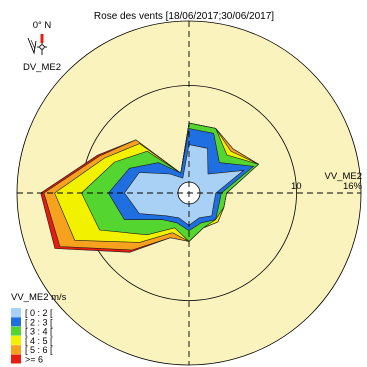  What do you see at coordinates (39, 341) in the screenshot?
I see `legend-label-3: [ 4 : 5 [` at bounding box center [39, 341].